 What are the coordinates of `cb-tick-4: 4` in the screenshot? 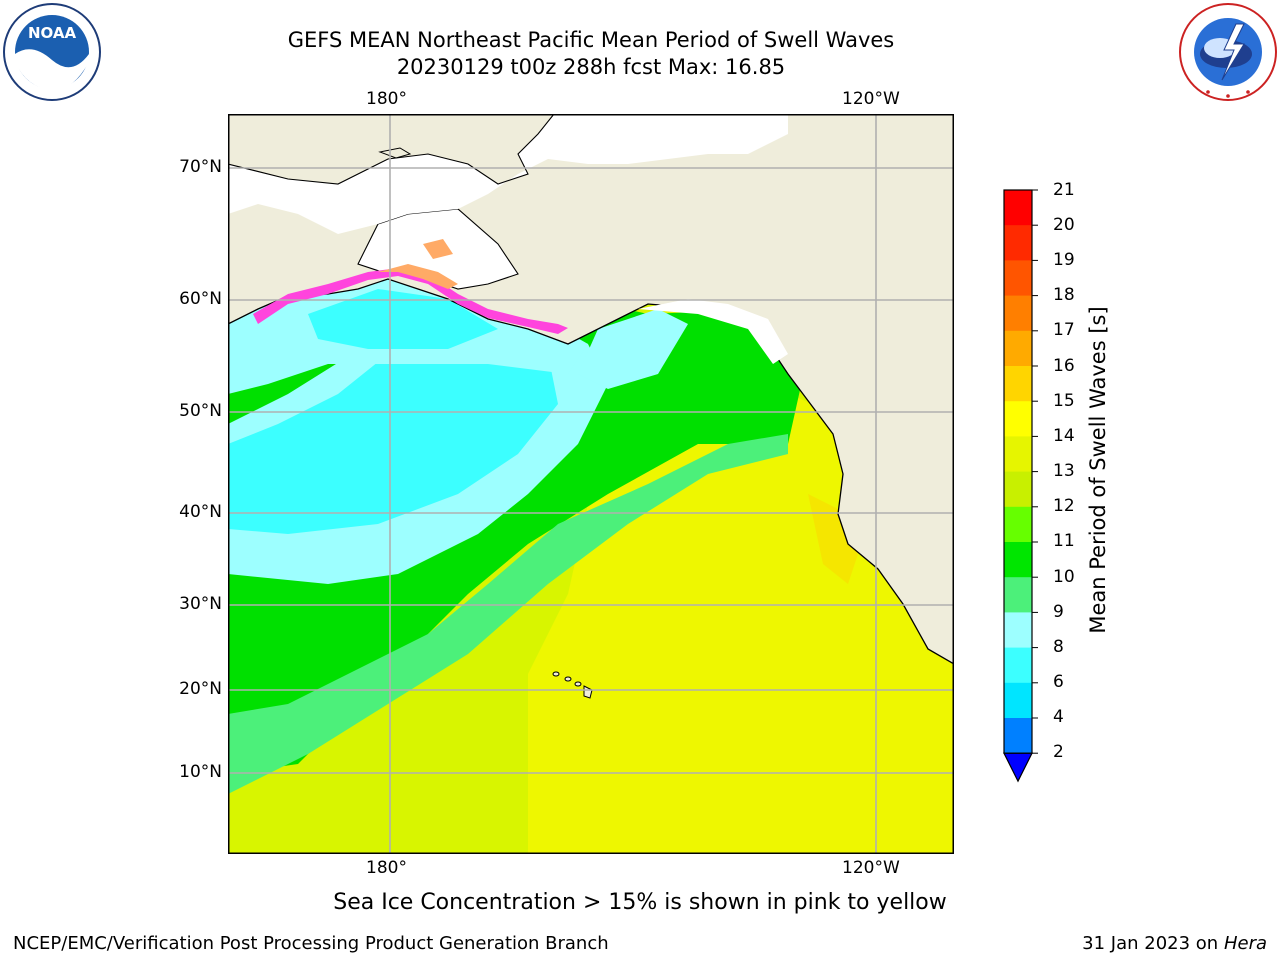 It's located at (1058, 717).